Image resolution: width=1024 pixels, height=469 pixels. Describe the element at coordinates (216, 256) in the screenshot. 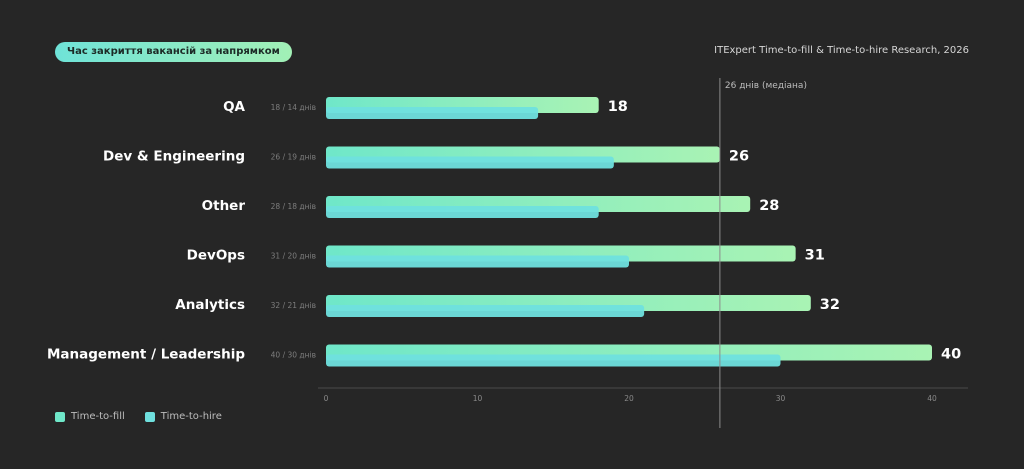

I see `category-label: DevOps` at that location.